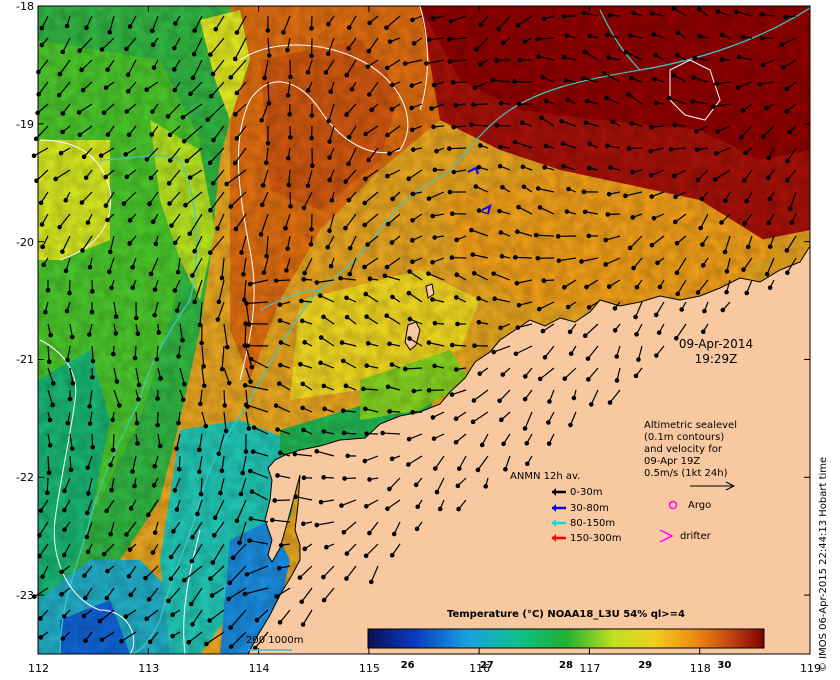 The height and width of the screenshot is (680, 840). What do you see at coordinates (700, 505) in the screenshot?
I see `argo-label: Argo` at bounding box center [700, 505].